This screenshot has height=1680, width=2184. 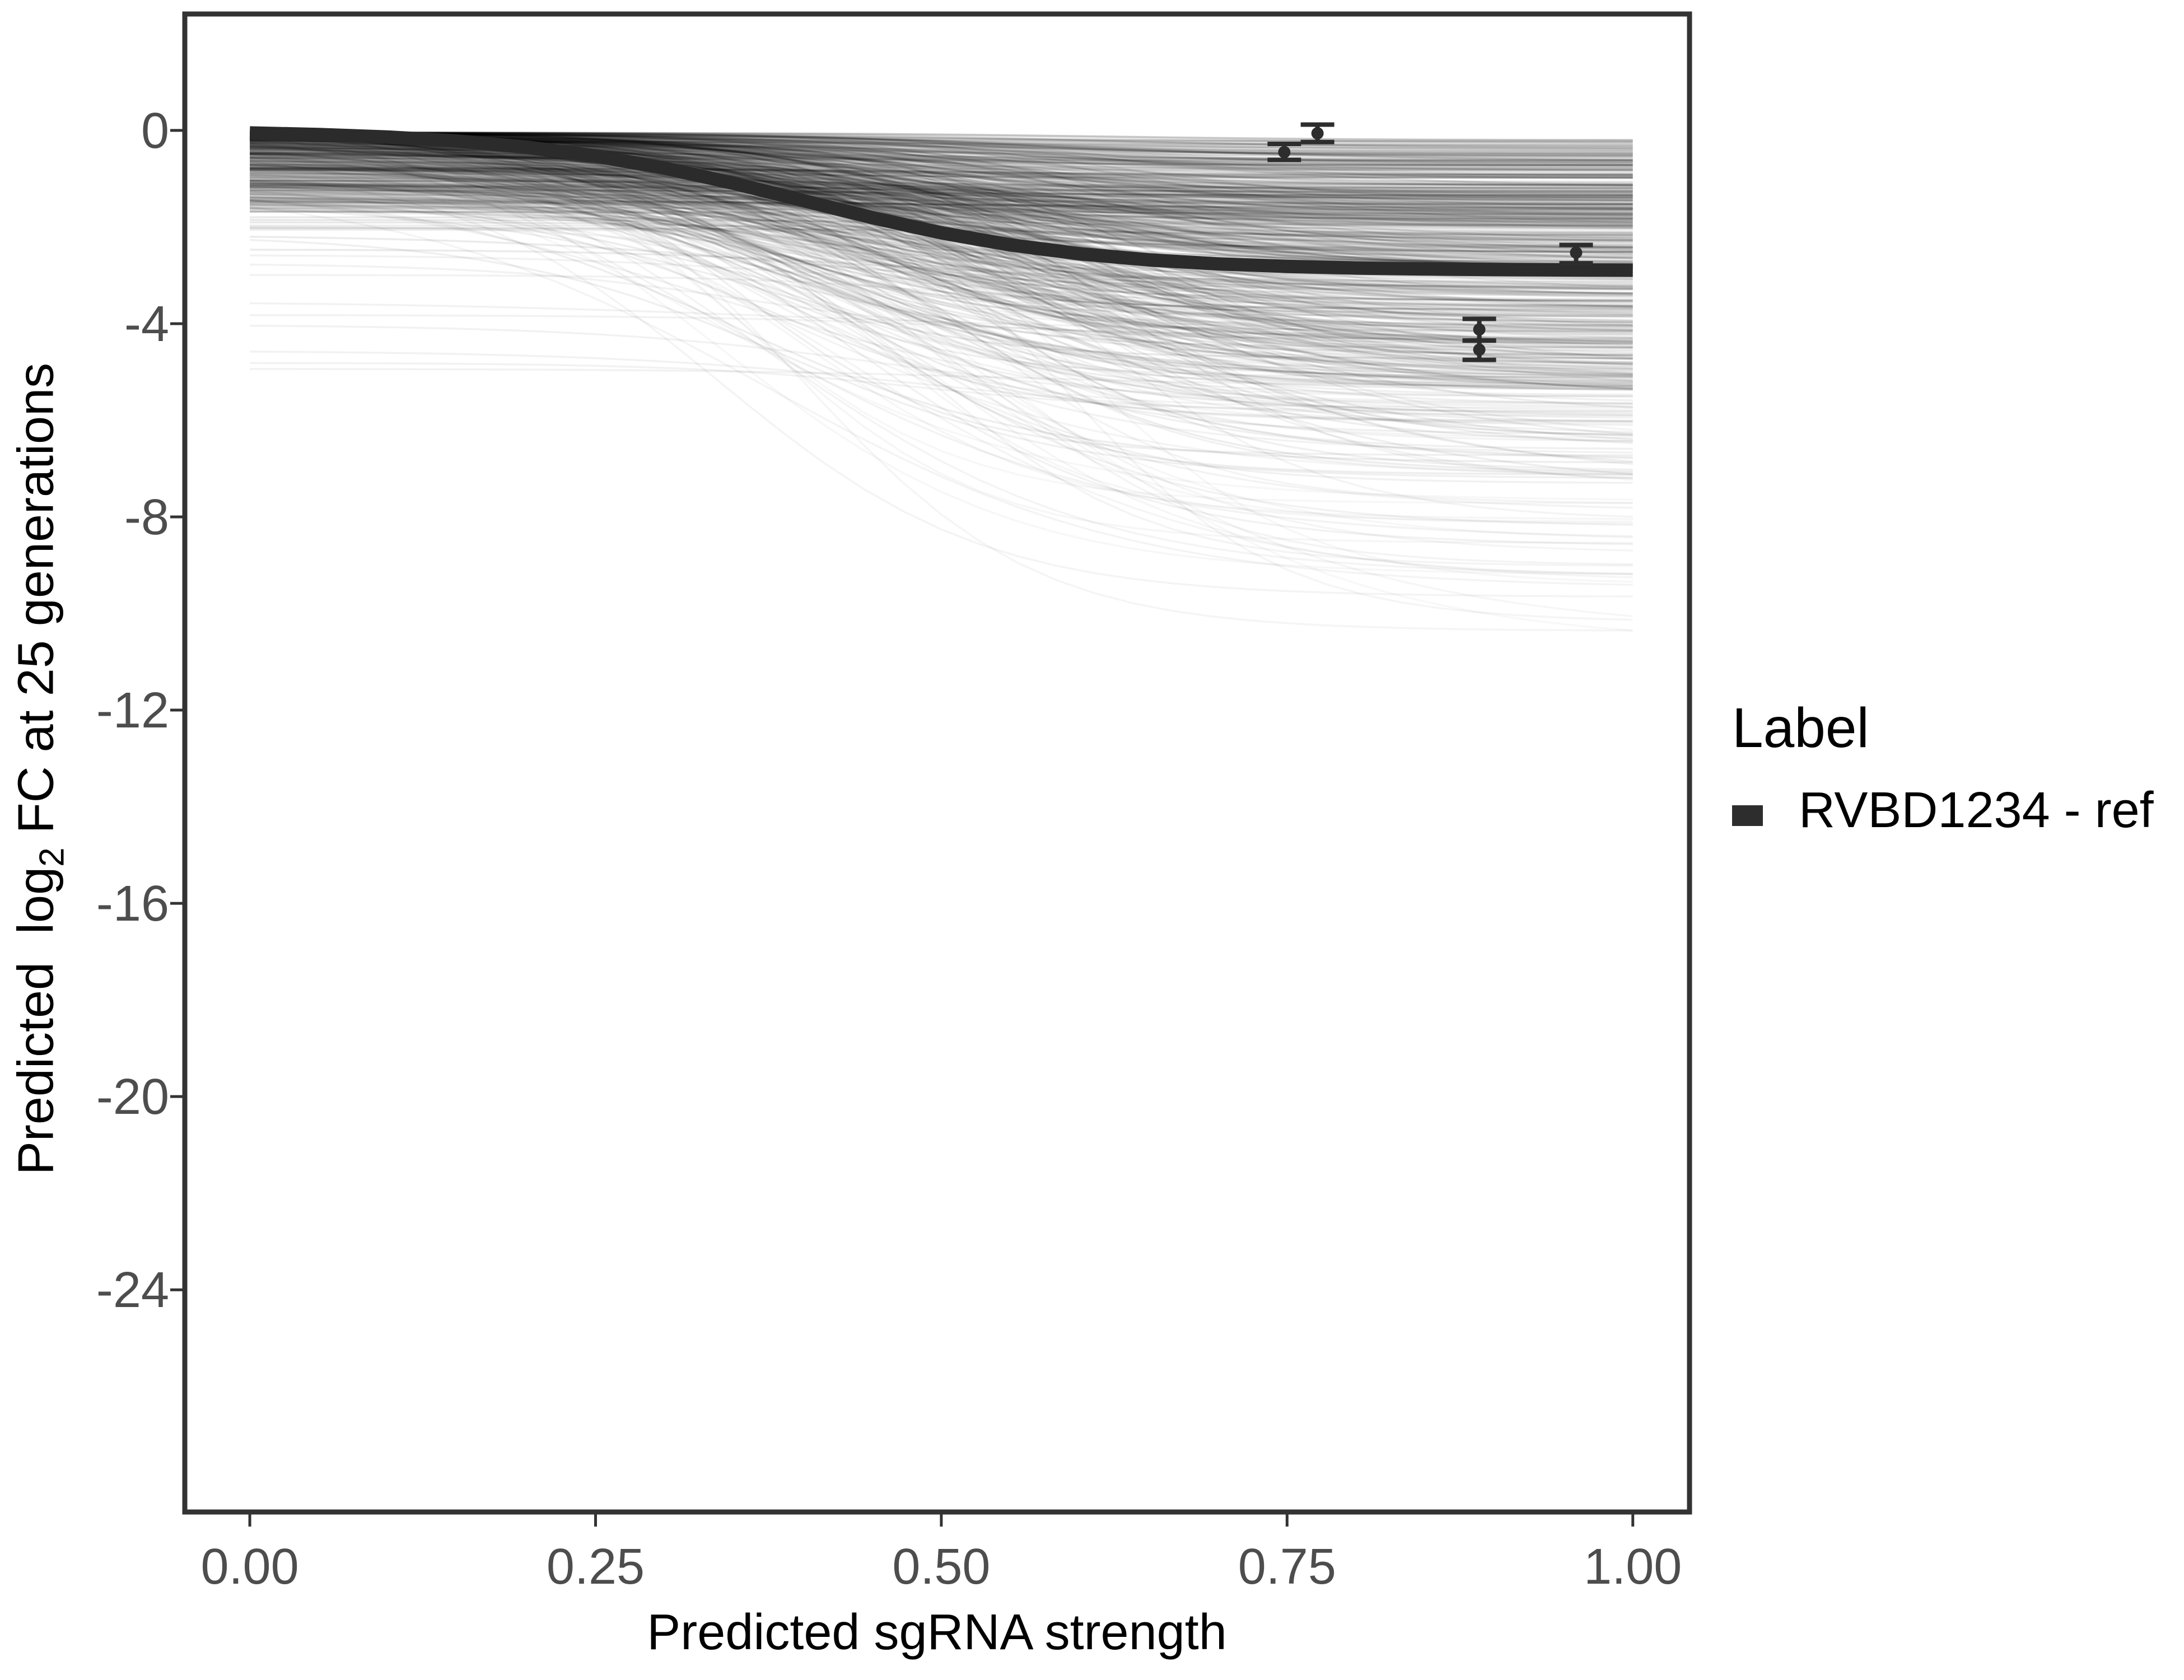 I want to click on y-axis-title-suffix: FC at 25 generations, so click(x=36, y=605).